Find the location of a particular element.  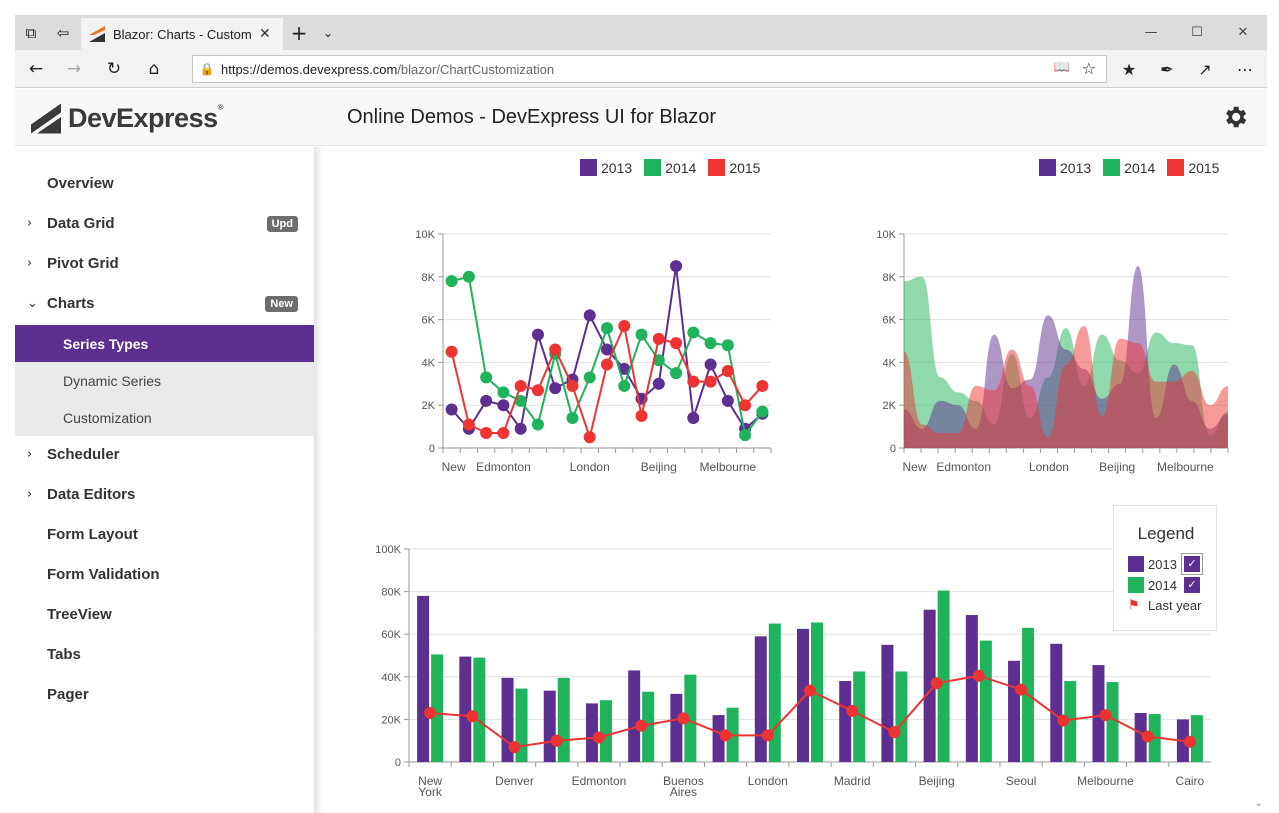

sidebar-item-data-editors: › Data Editors is located at coordinates (164, 494).